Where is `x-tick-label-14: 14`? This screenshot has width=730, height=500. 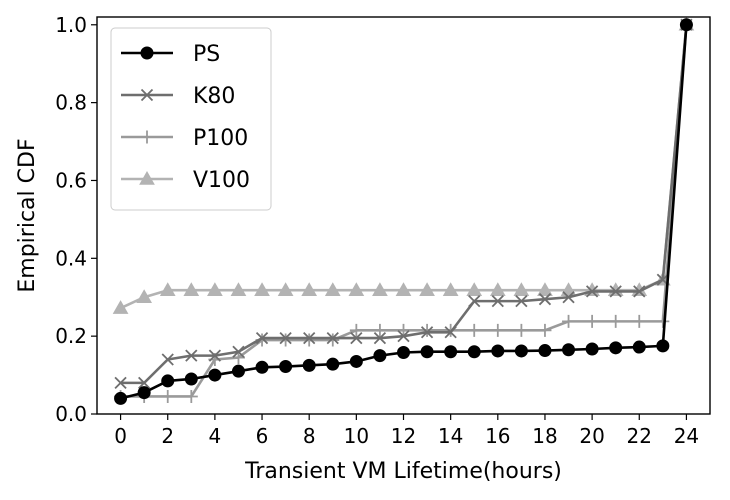
x-tick-label-14: 14 is located at coordinates (450, 436).